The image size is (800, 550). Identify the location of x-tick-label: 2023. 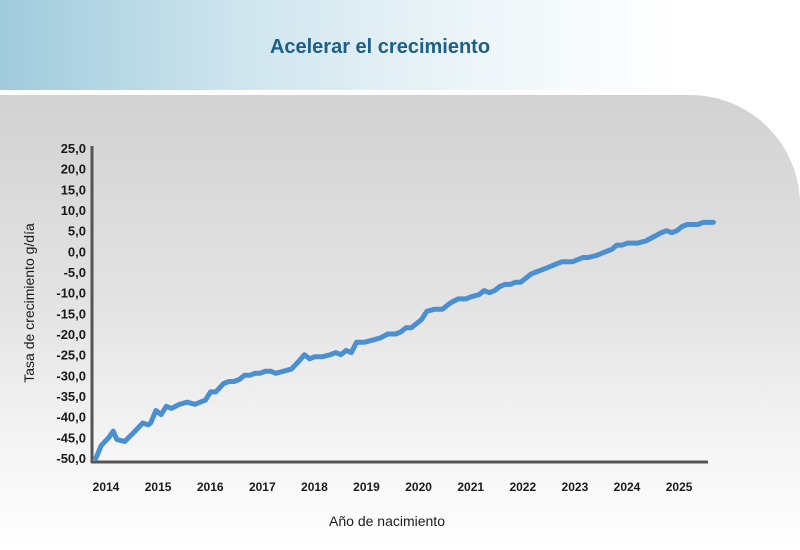
(575, 487).